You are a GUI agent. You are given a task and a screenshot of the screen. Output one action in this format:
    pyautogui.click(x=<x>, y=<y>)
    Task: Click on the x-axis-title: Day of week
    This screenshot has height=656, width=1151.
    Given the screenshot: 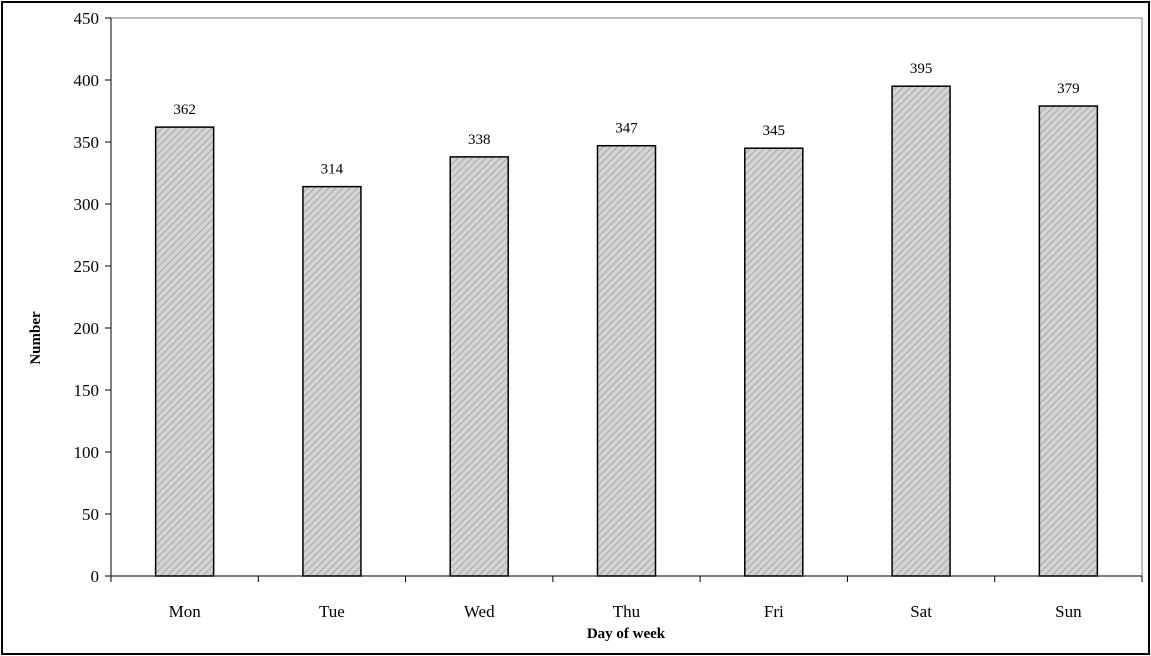 What is the action you would take?
    pyautogui.click(x=626, y=634)
    